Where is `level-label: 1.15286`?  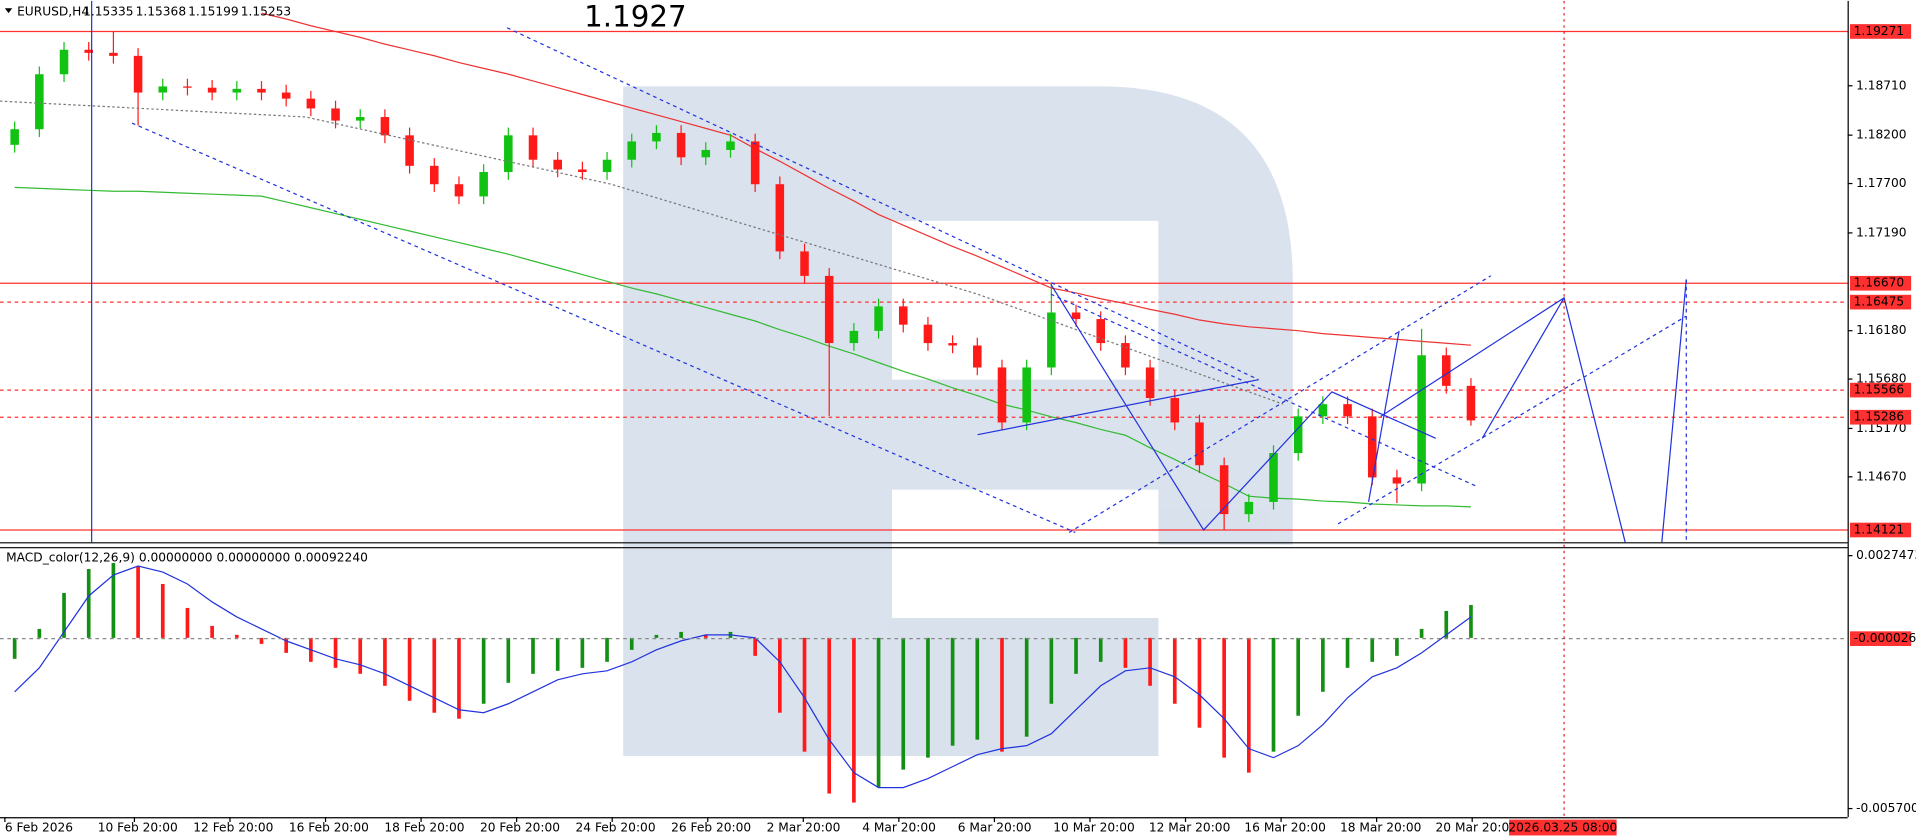
level-label: 1.15286 is located at coordinates (1879, 417).